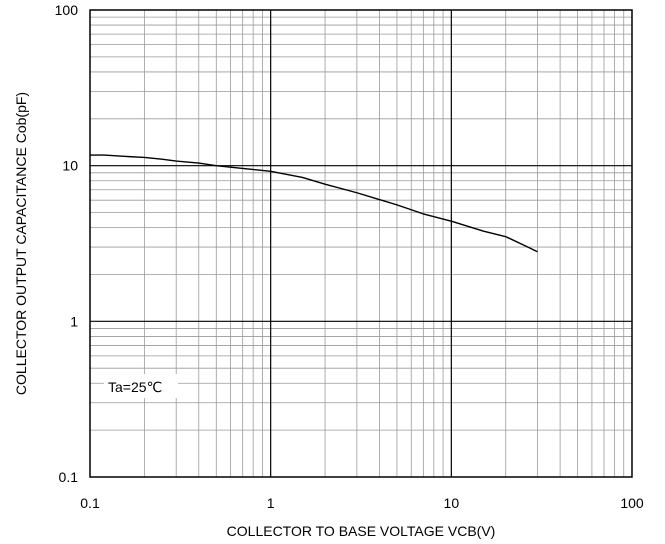 Image resolution: width=665 pixels, height=544 pixels. What do you see at coordinates (21, 243) in the screenshot?
I see `y-axis-label: COLLECTOR OUTPUT CAPACITANCE Cob(pF)` at bounding box center [21, 243].